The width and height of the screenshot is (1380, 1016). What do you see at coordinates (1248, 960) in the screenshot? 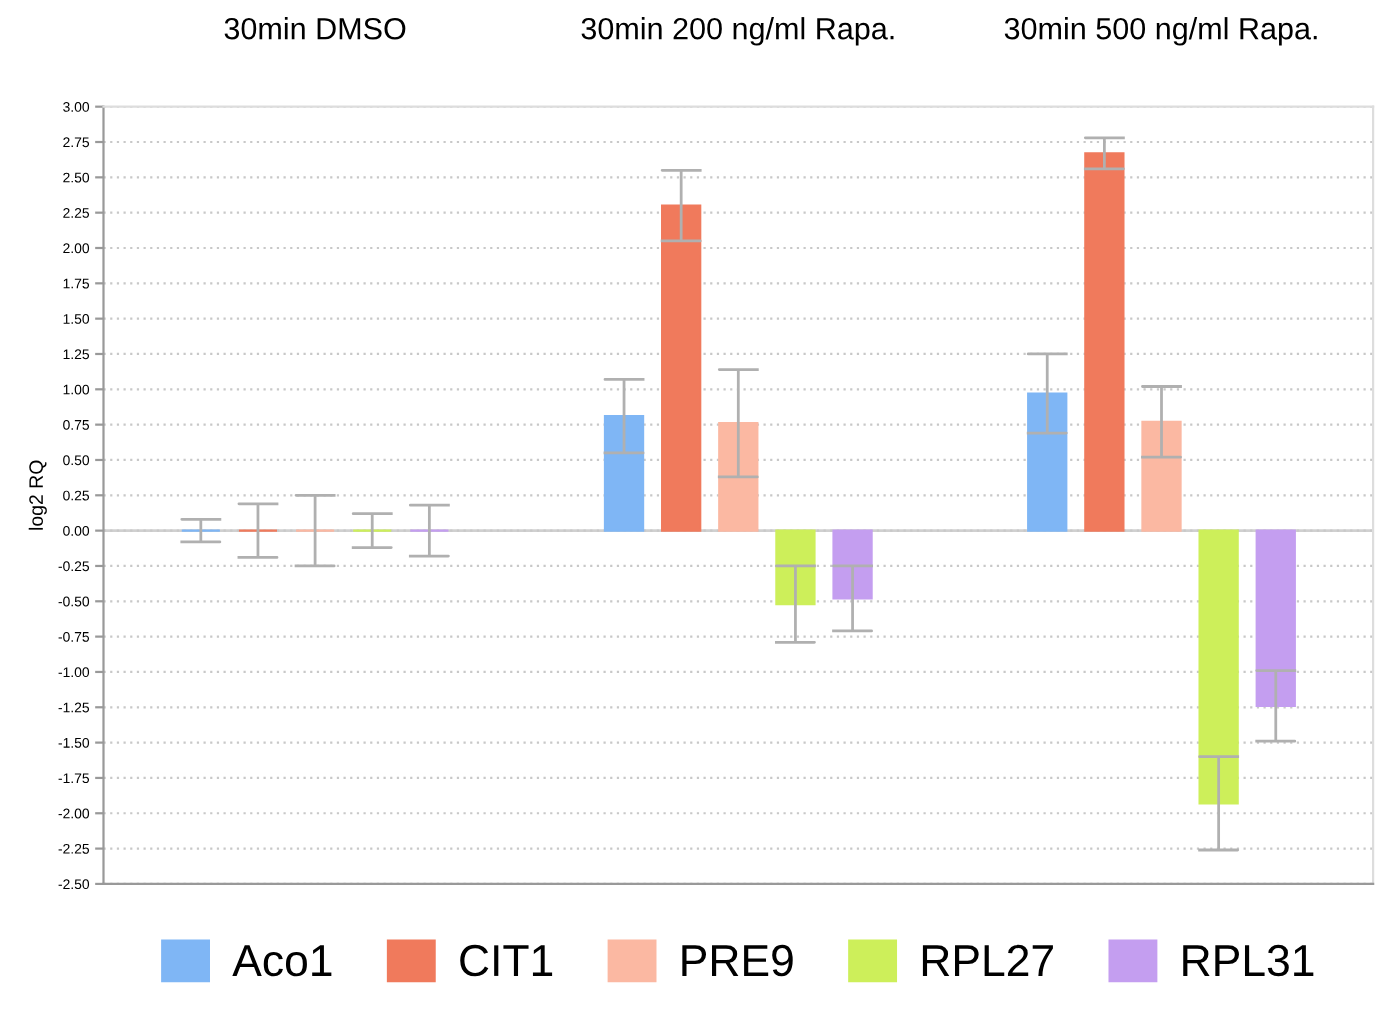
I see `legend-label: RPL31` at bounding box center [1248, 960].